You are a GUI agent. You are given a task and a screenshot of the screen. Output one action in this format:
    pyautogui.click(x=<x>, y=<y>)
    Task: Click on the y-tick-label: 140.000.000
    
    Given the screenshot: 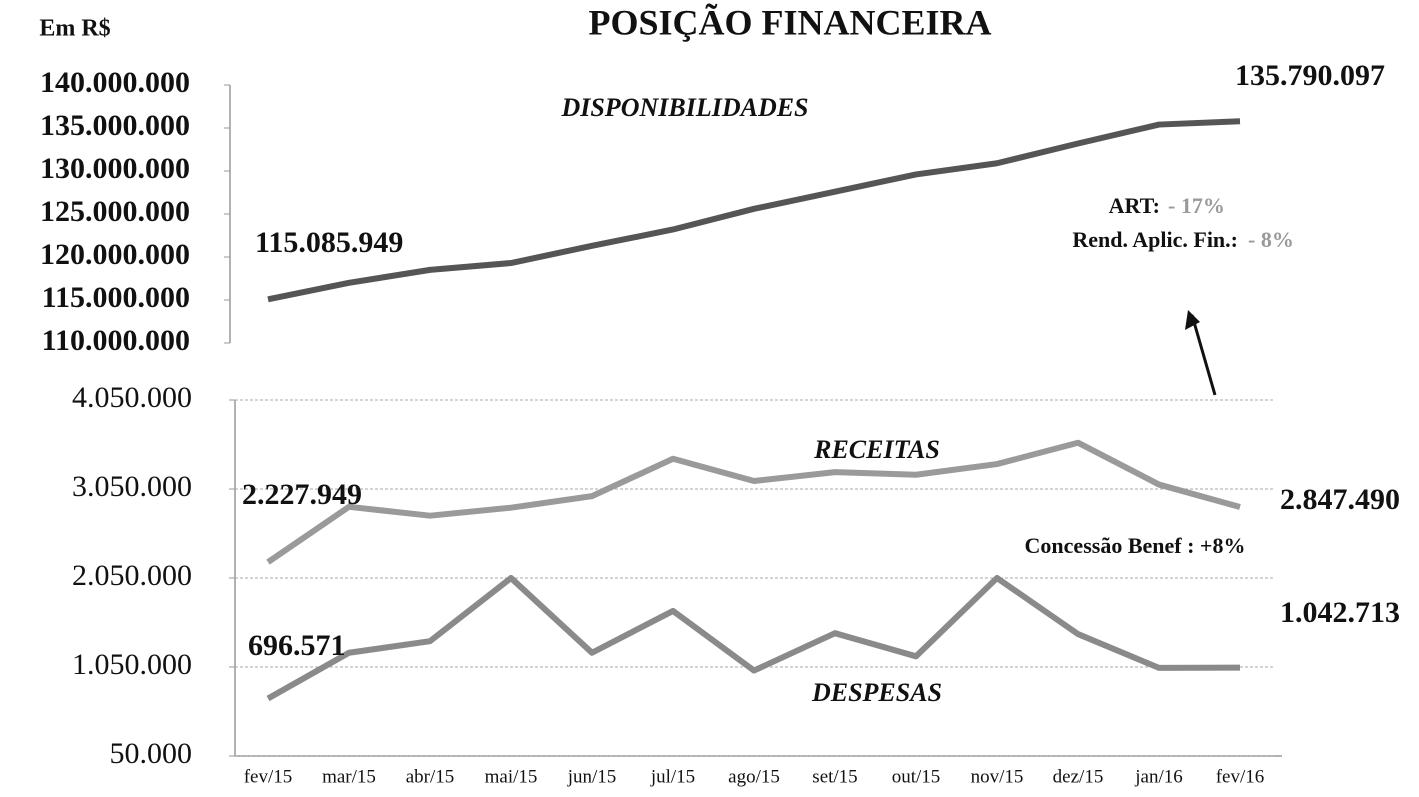 What is the action you would take?
    pyautogui.click(x=115, y=82)
    